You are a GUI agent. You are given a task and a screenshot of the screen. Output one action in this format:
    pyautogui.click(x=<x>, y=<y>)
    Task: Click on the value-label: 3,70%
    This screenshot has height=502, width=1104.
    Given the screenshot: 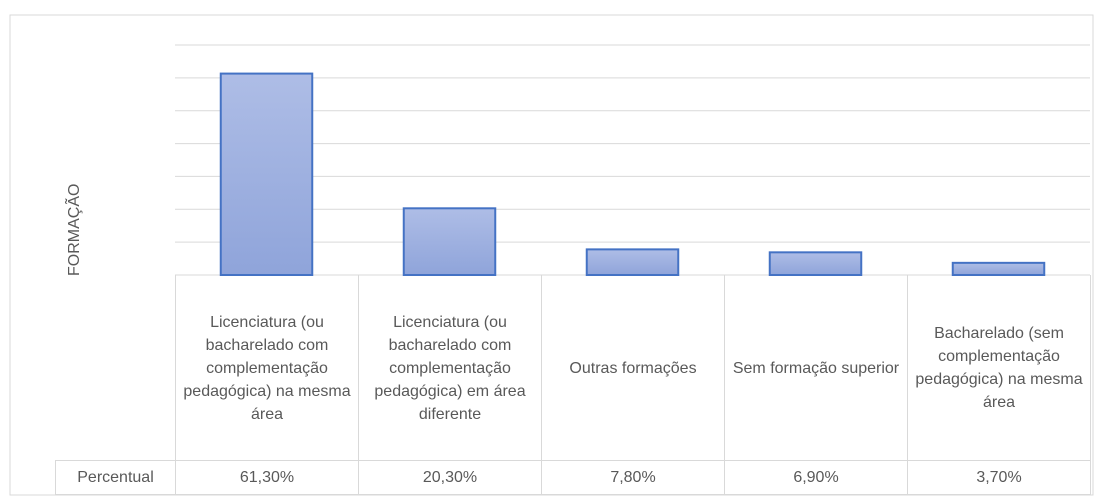 What is the action you would take?
    pyautogui.click(x=999, y=477)
    